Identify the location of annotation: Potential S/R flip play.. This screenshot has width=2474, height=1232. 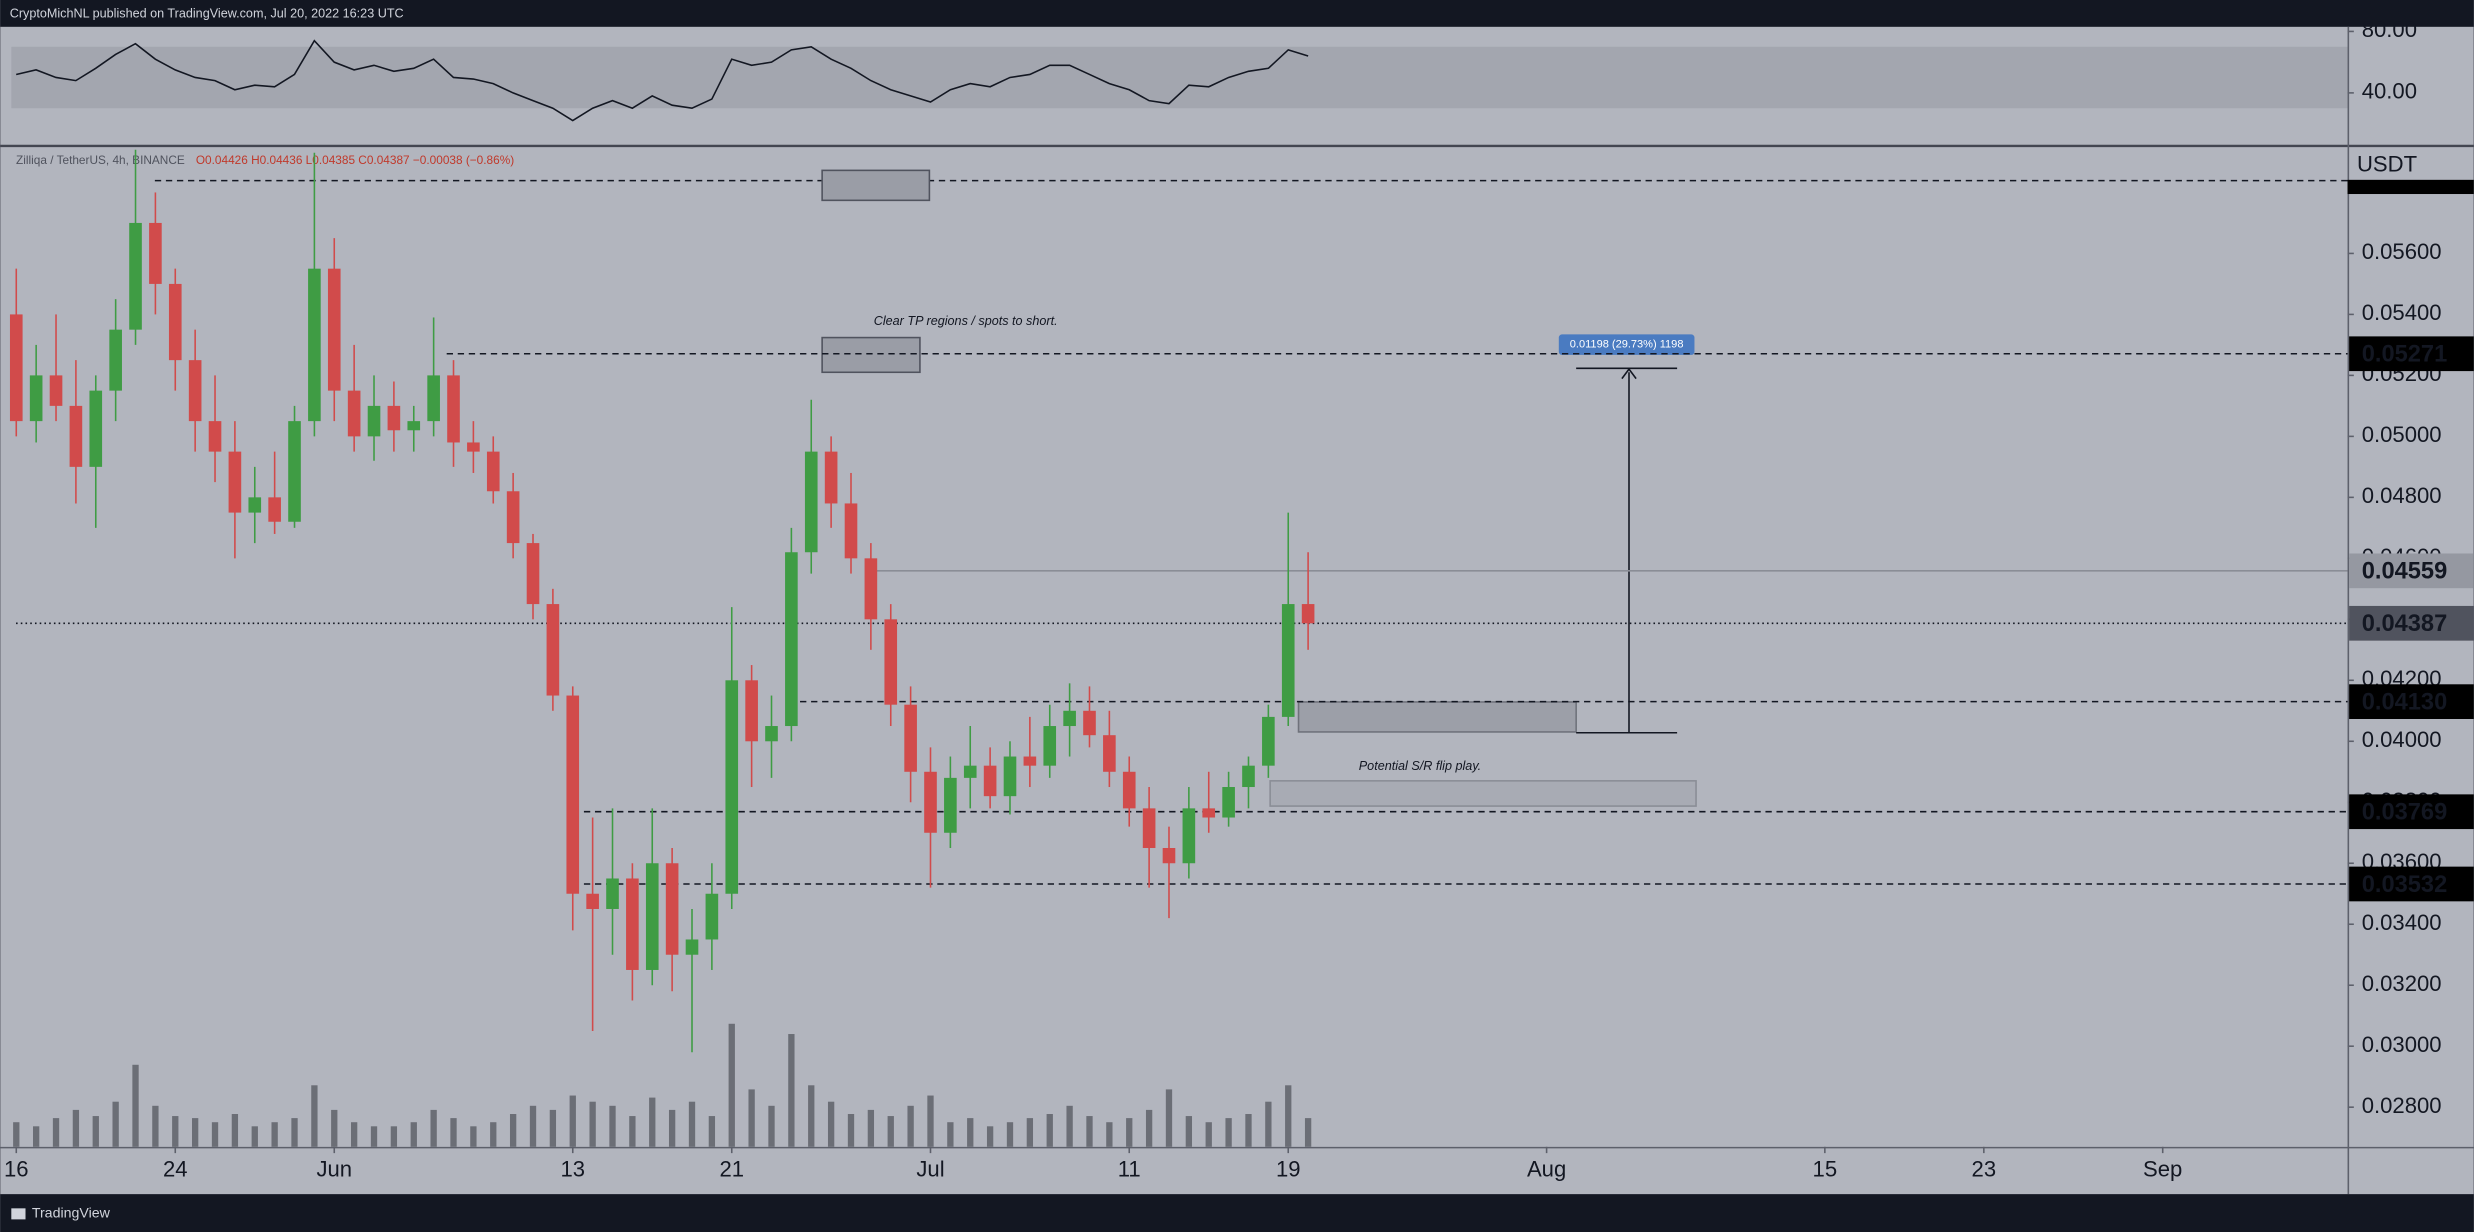
(1420, 766).